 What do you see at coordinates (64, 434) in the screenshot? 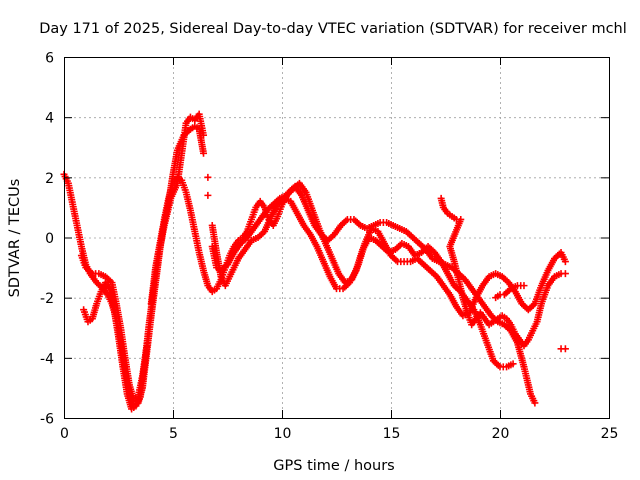
I see `x-tick-label: 0` at bounding box center [64, 434].